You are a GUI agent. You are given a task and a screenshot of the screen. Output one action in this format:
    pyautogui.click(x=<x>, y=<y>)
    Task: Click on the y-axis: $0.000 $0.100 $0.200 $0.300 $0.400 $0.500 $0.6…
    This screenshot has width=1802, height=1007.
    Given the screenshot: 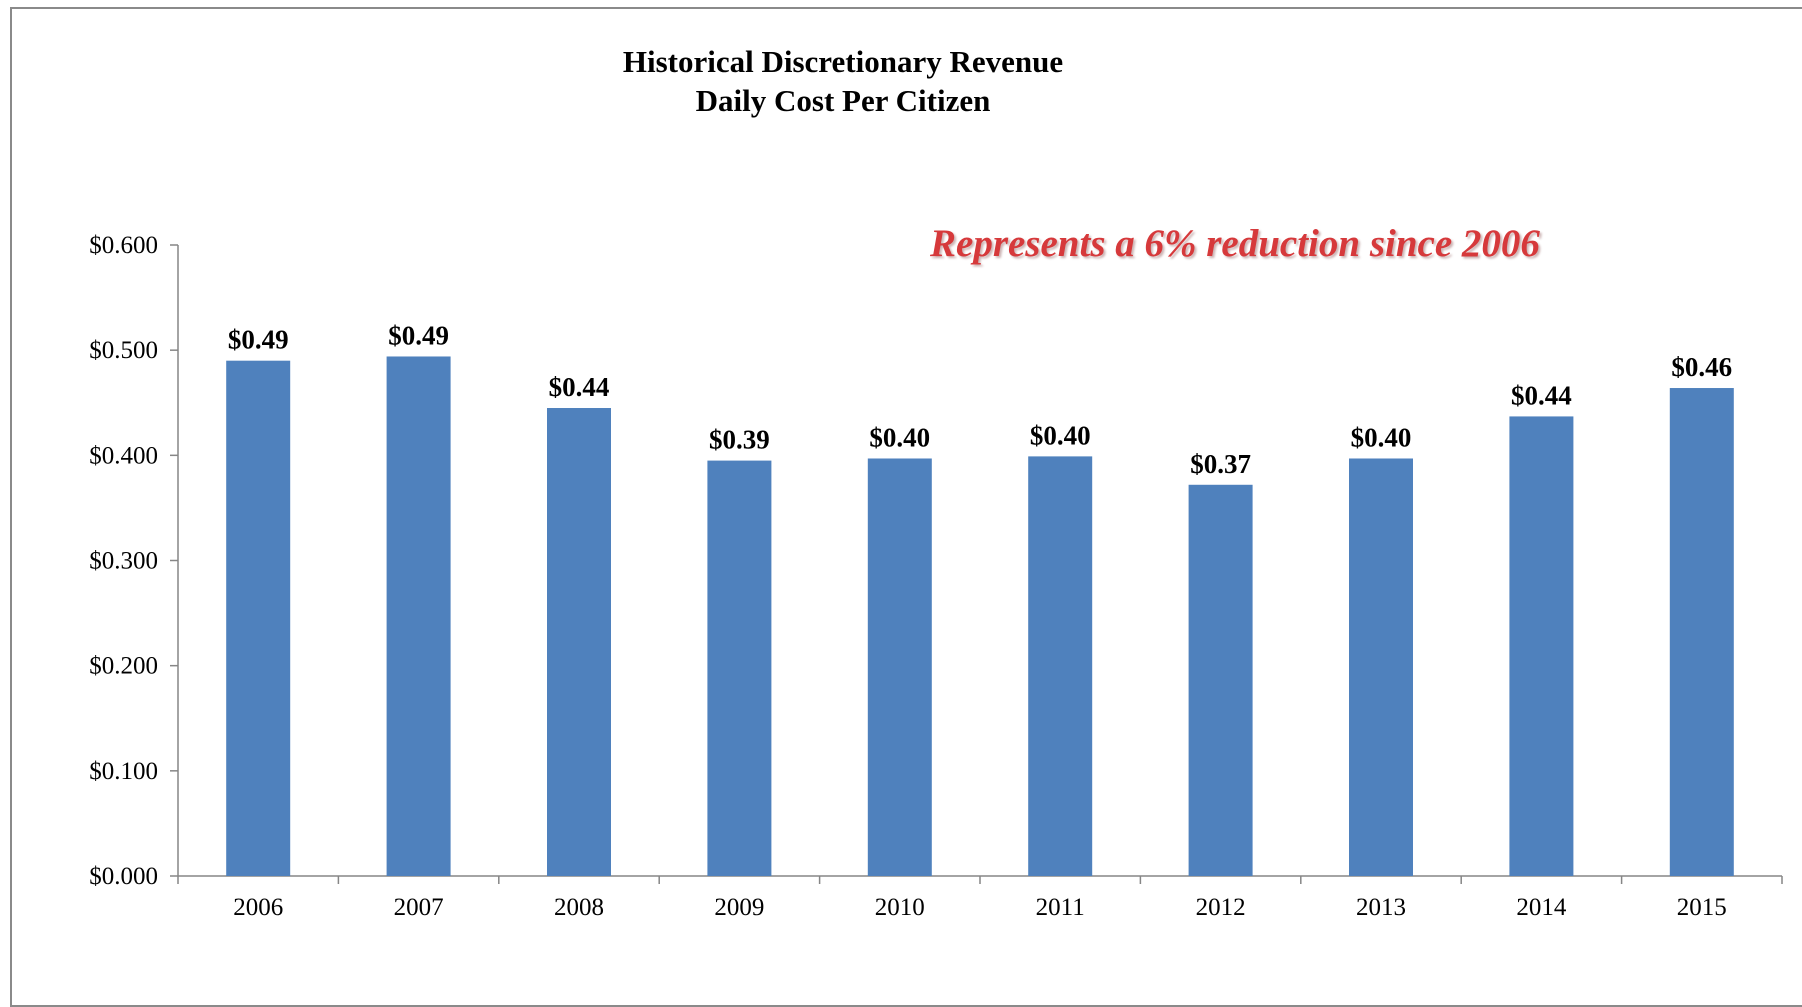 What is the action you would take?
    pyautogui.click(x=134, y=561)
    